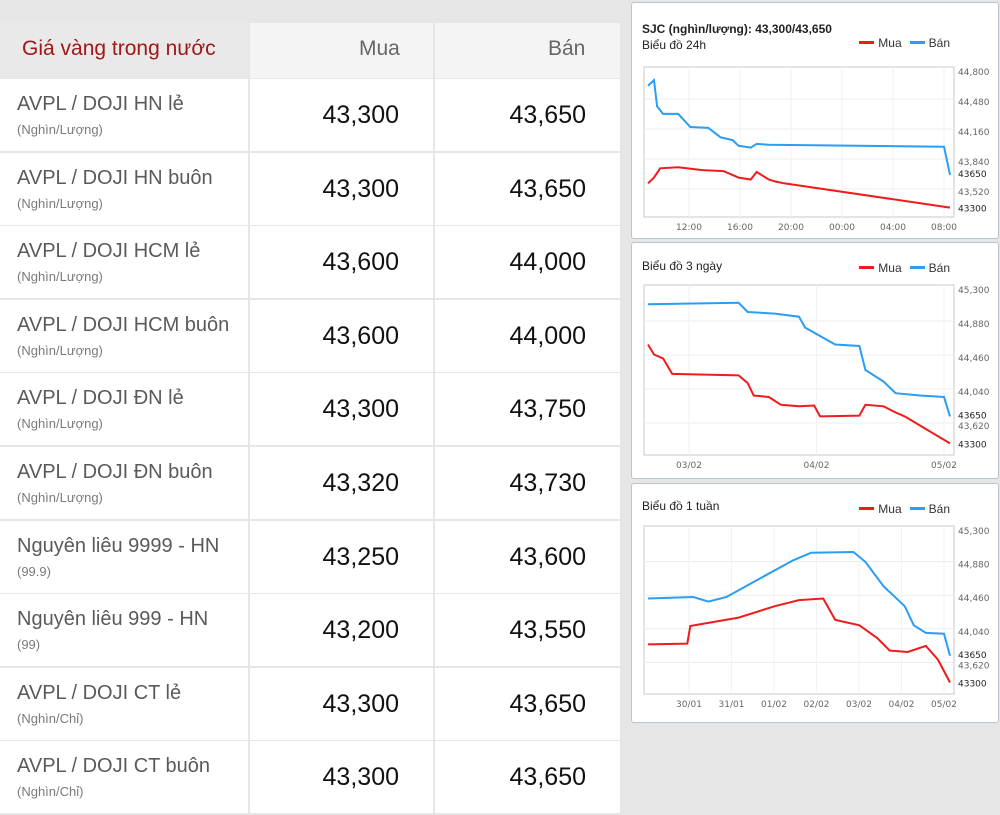  Describe the element at coordinates (974, 633) in the screenshot. I see `y-tick-label: 44,040` at that location.